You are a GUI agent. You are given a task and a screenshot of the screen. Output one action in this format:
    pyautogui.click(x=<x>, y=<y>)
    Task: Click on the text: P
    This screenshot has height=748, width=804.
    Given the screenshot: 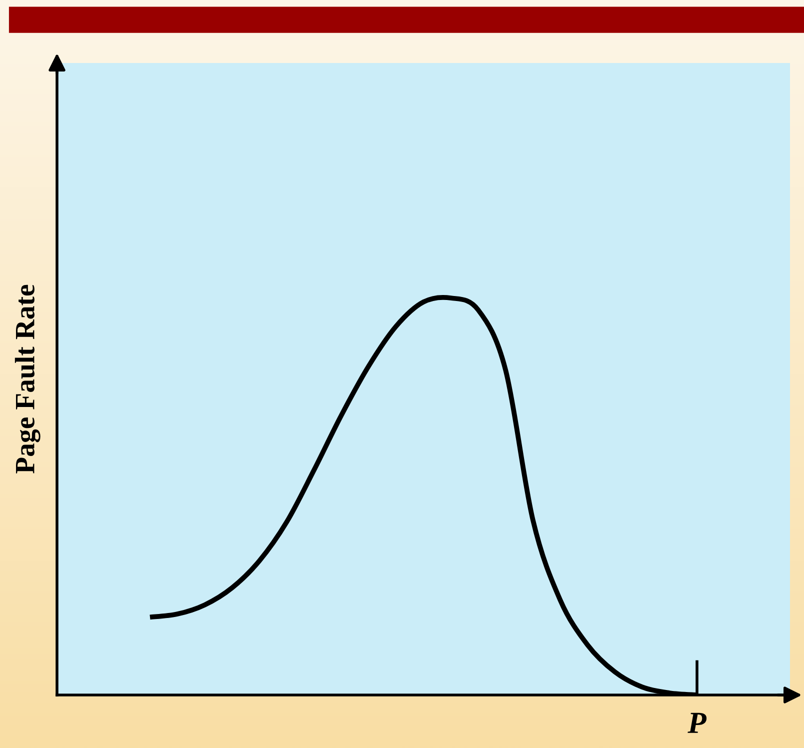 What is the action you would take?
    pyautogui.click(x=697, y=722)
    